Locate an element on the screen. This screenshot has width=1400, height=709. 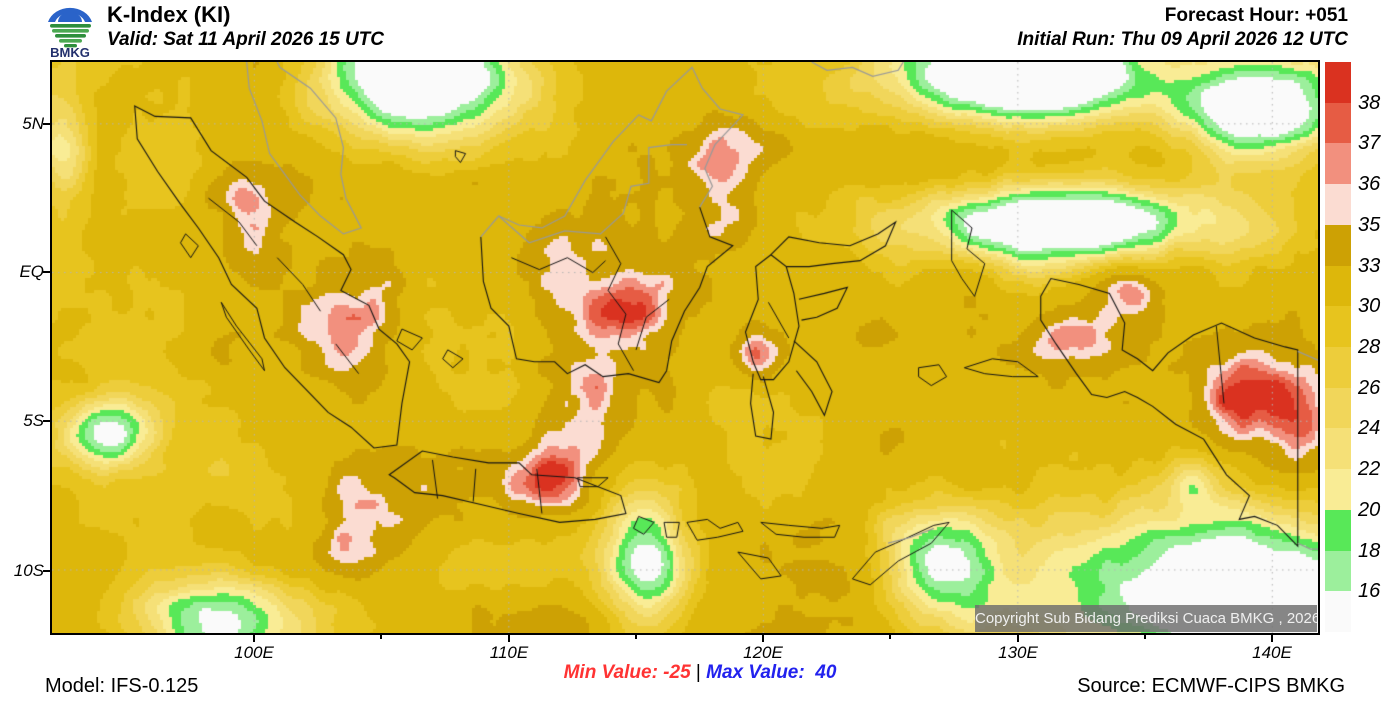
min-value-label: Min Value: -25 is located at coordinates (627, 672).